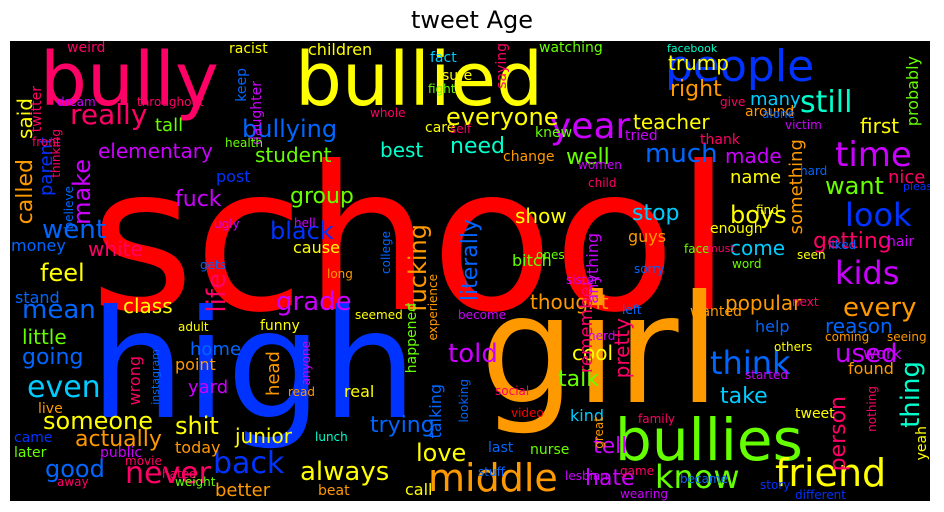 This screenshot has height=512, width=944. What do you see at coordinates (916, 186) in the screenshot?
I see `word-please: please` at bounding box center [916, 186].